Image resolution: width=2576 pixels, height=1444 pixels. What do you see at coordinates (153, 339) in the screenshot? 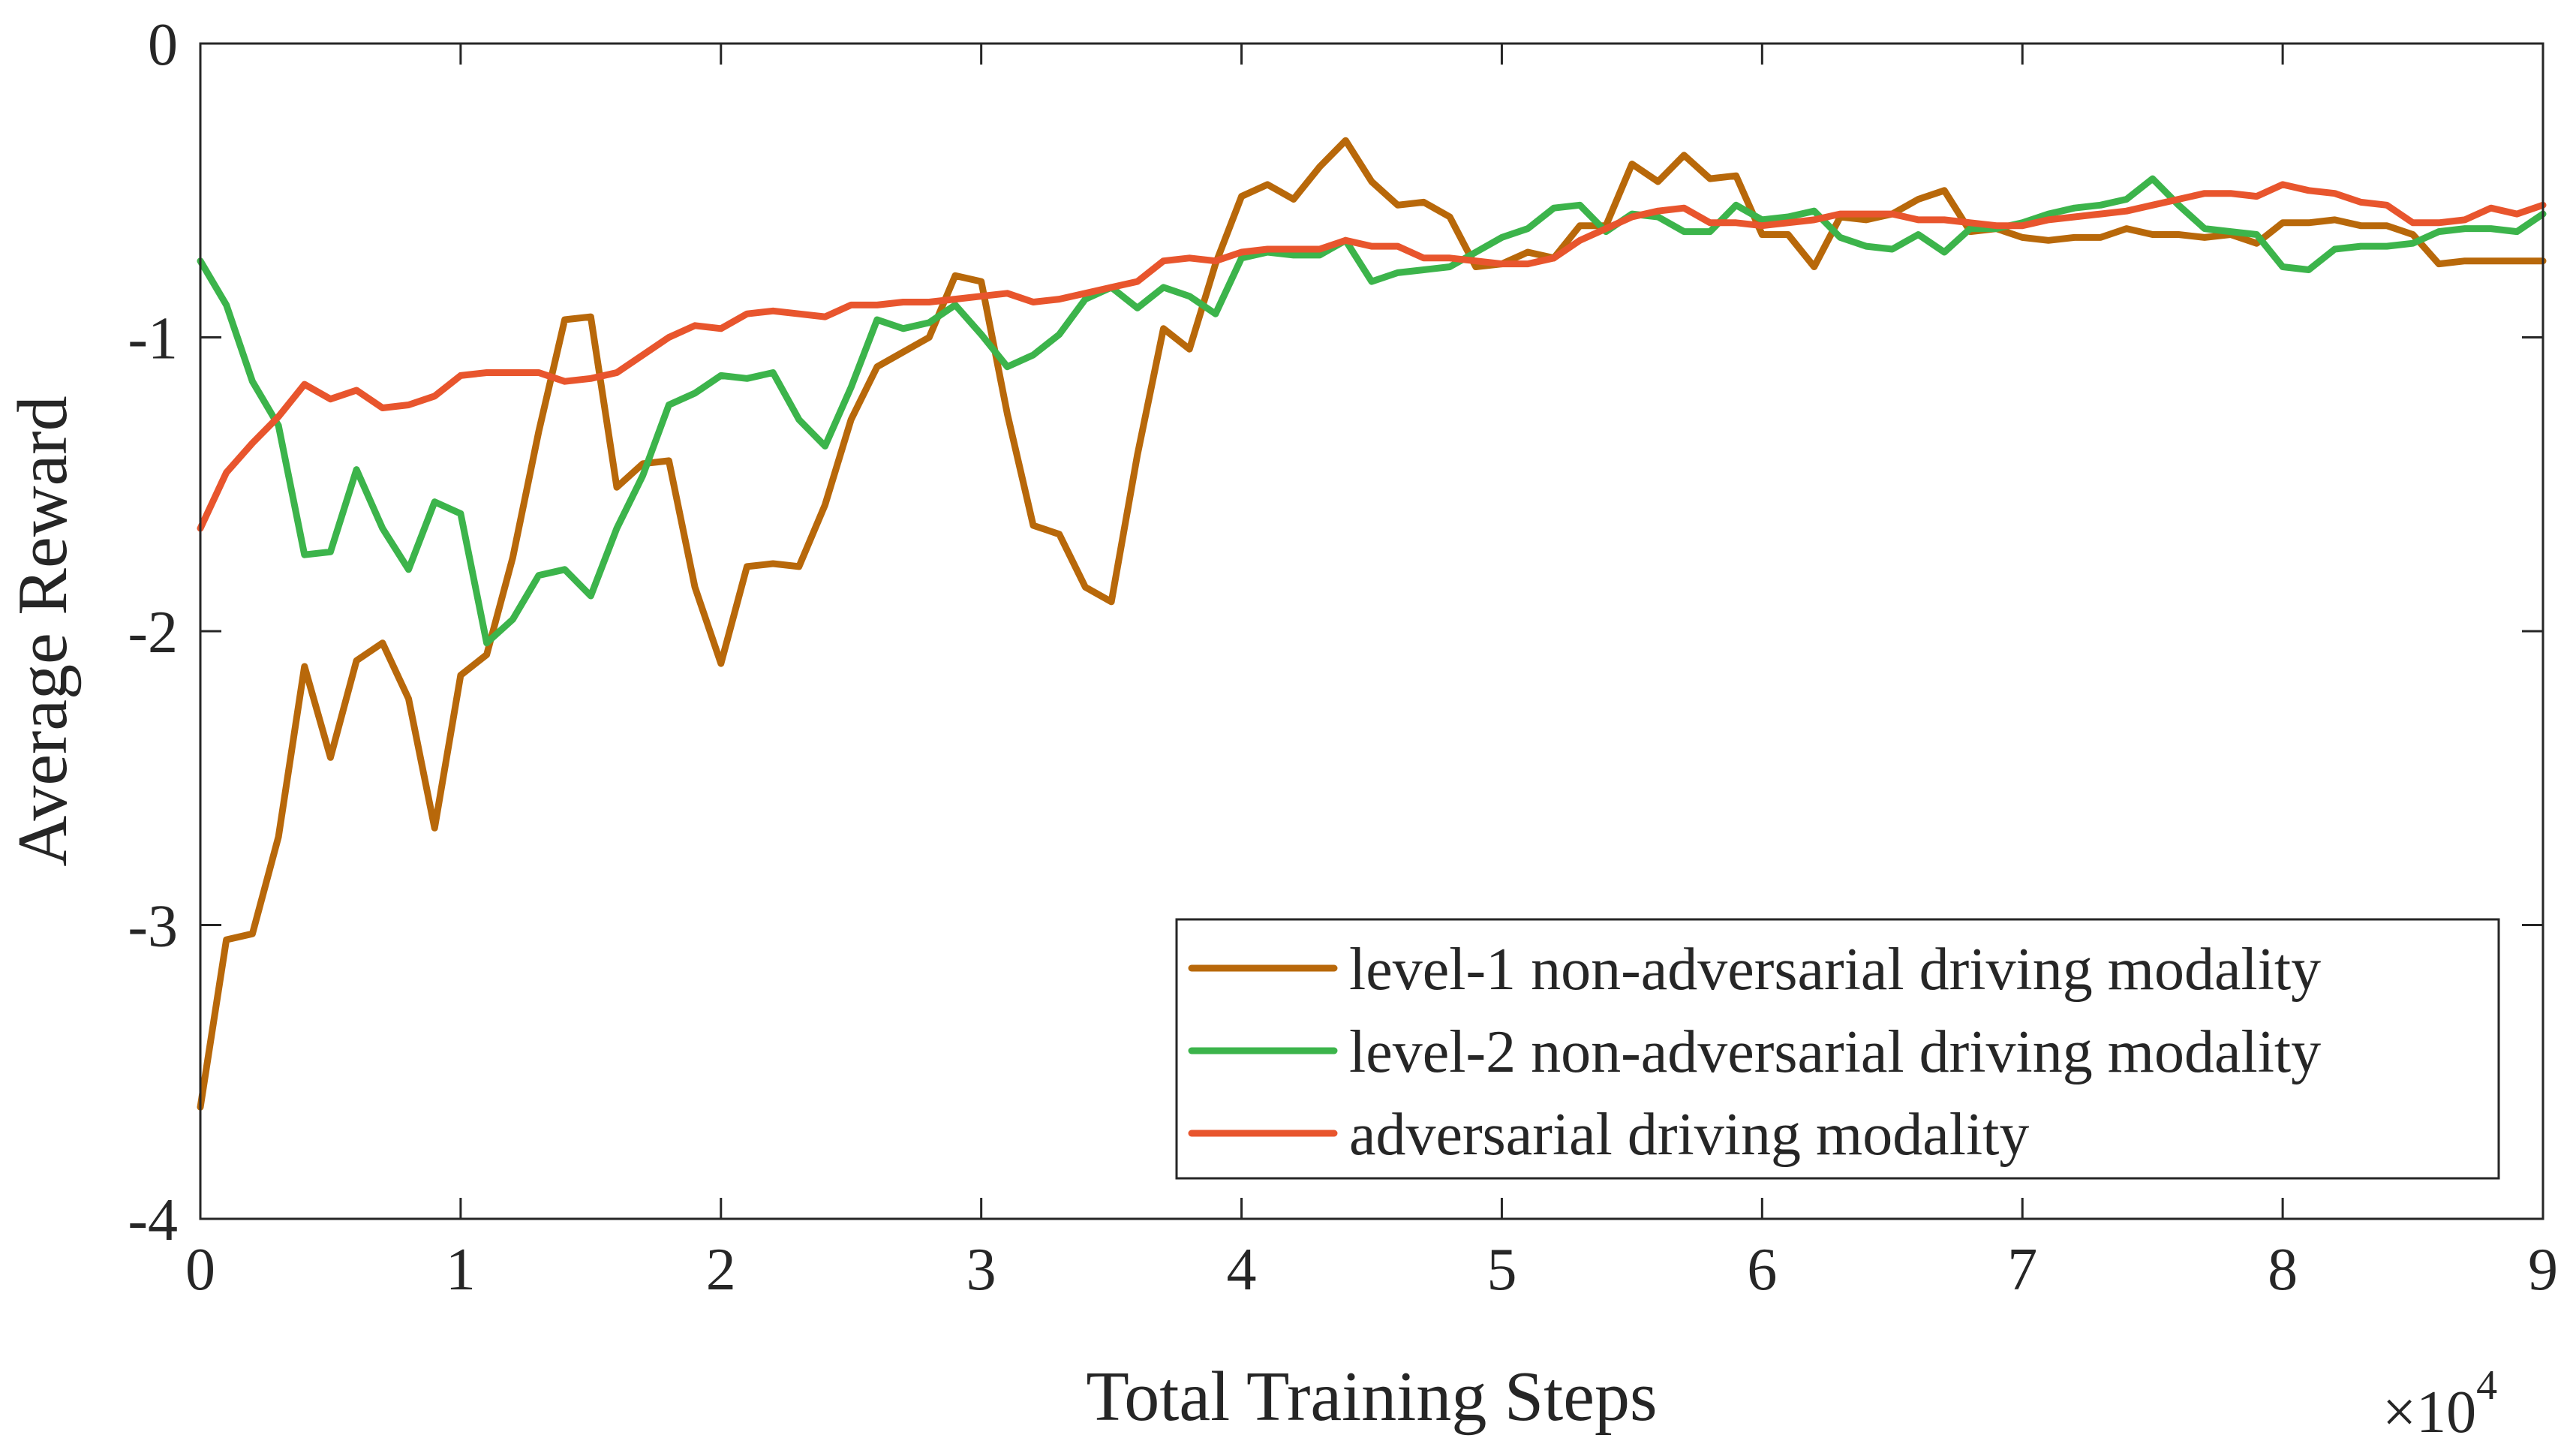
I see `y-tick-label: -1` at bounding box center [153, 339].